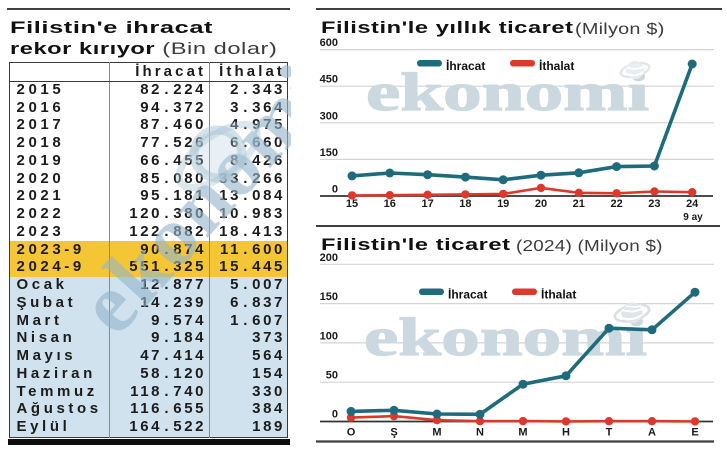 This screenshot has width=727, height=451. Describe the element at coordinates (390, 204) in the screenshot. I see `svg-text: 16` at that location.